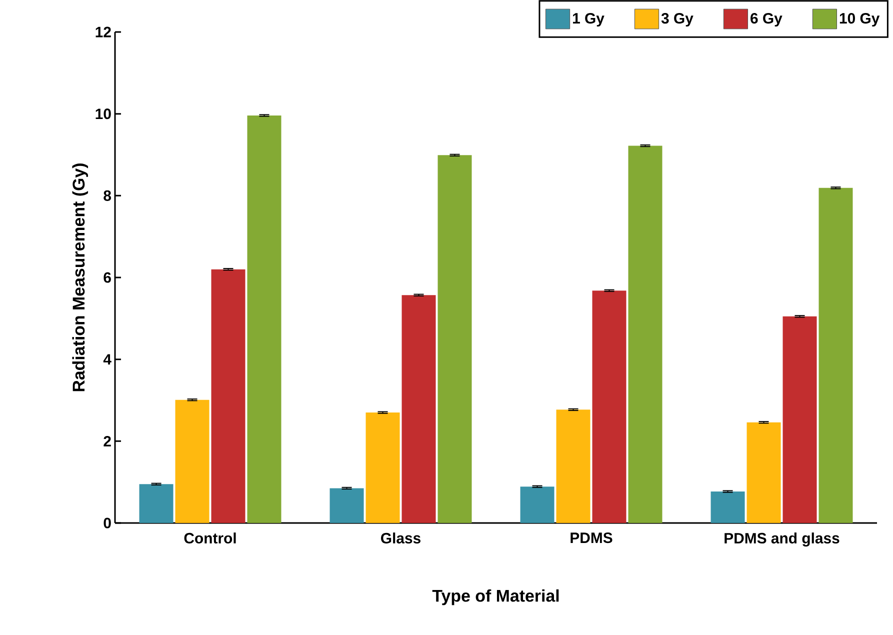  I want to click on y-tick-label: 4, so click(107, 359).